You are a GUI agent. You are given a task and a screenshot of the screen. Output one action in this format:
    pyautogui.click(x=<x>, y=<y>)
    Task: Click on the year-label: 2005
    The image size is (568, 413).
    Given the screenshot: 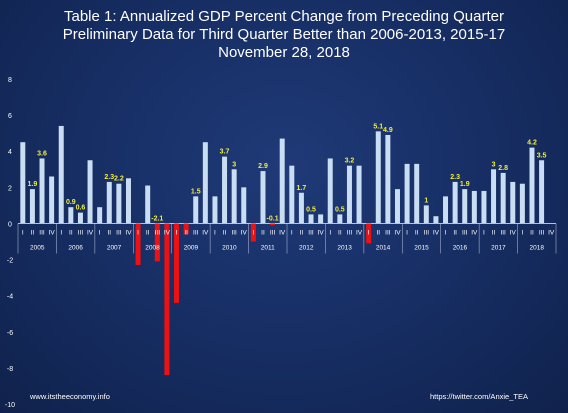 What is the action you would take?
    pyautogui.click(x=37, y=247)
    